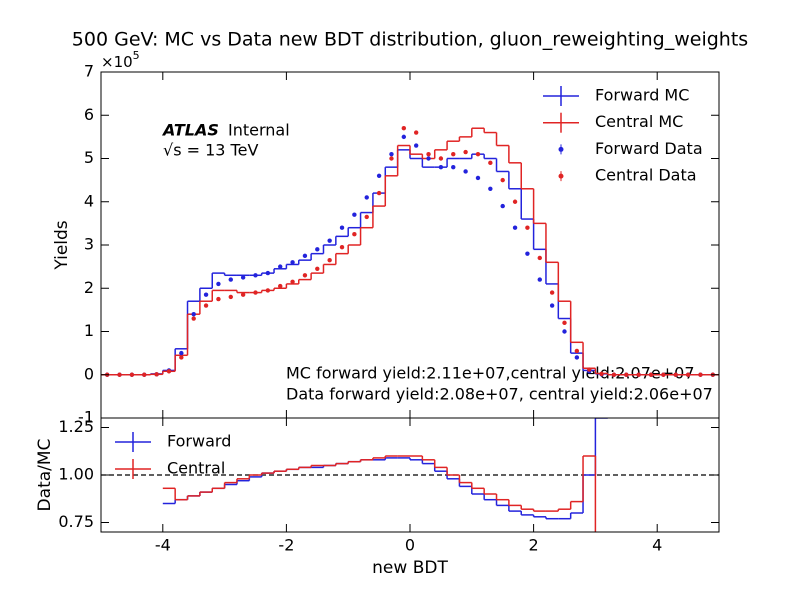 This screenshot has width=799, height=599. What do you see at coordinates (196, 468) in the screenshot?
I see `legend-label: Central` at bounding box center [196, 468].